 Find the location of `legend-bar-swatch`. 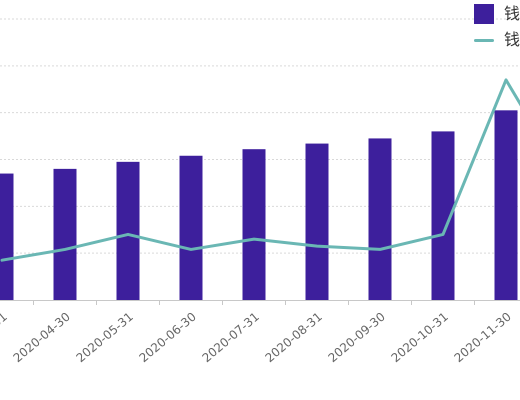

legend-bar-swatch is located at coordinates (484, 14).